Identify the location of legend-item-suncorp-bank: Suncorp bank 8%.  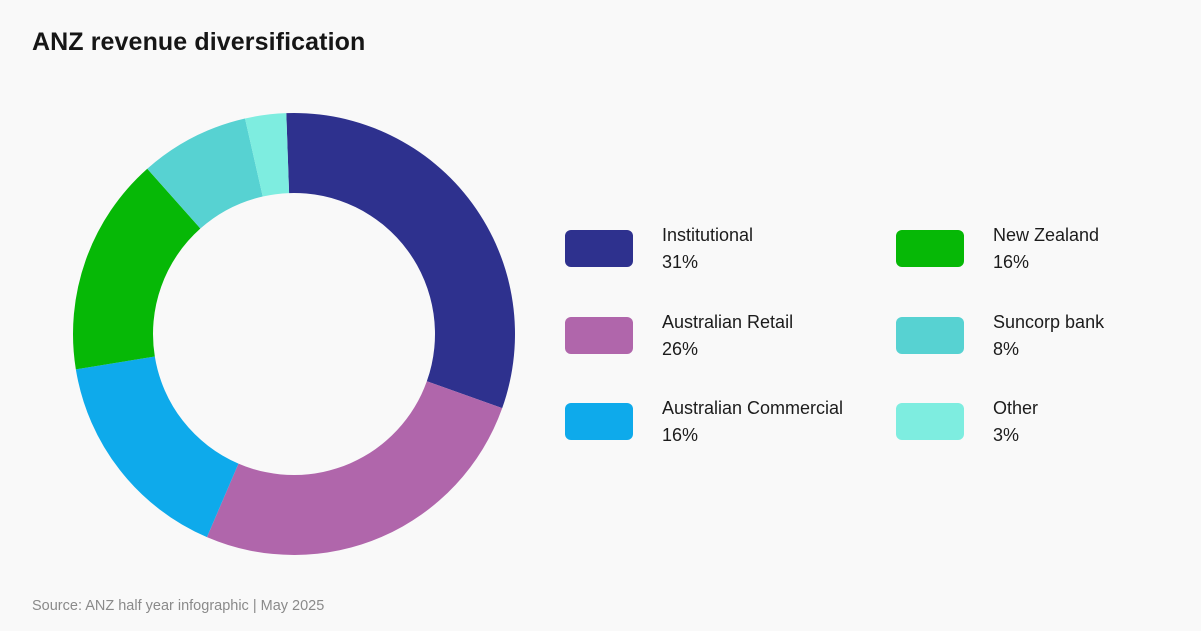
(1000, 336).